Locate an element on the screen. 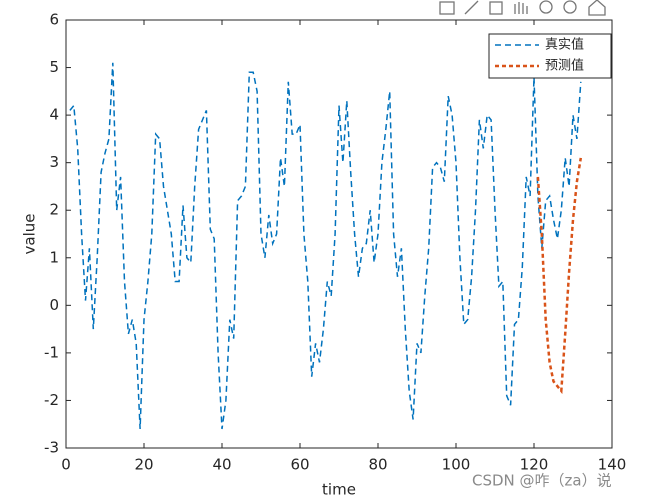  x-tick-label: 60 is located at coordinates (299, 465).